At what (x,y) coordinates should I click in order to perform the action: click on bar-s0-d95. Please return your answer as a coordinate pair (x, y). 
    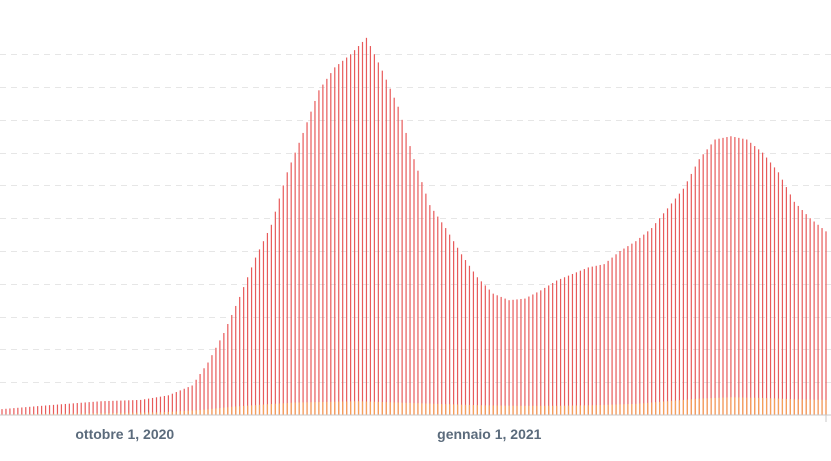
    Looking at the image, I should click on (378, 238).